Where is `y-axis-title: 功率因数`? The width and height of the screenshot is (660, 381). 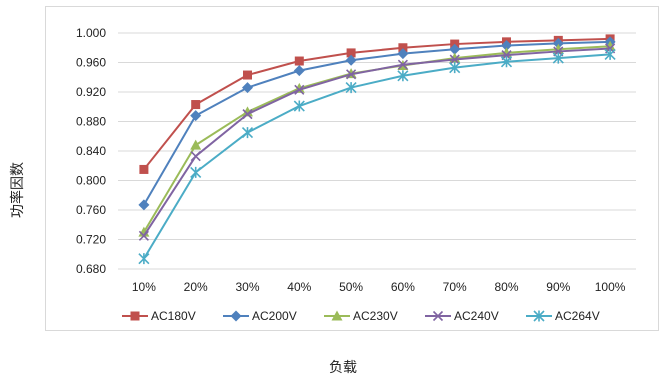
y-axis-title: 功率因数 is located at coordinates (17, 190).